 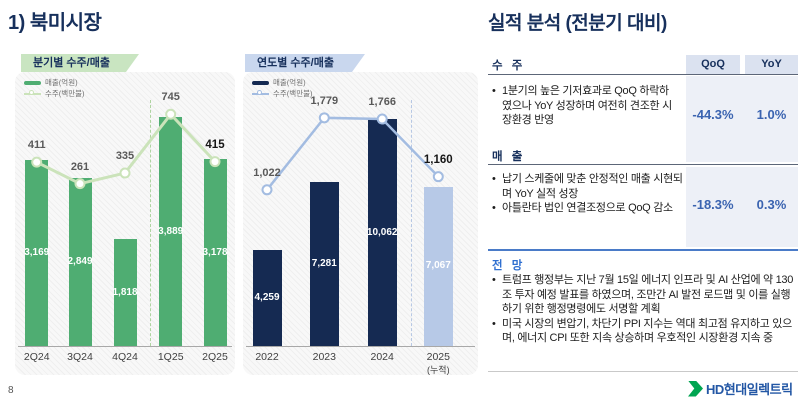 I want to click on page-title: 1) 북미시장, so click(x=55, y=23).